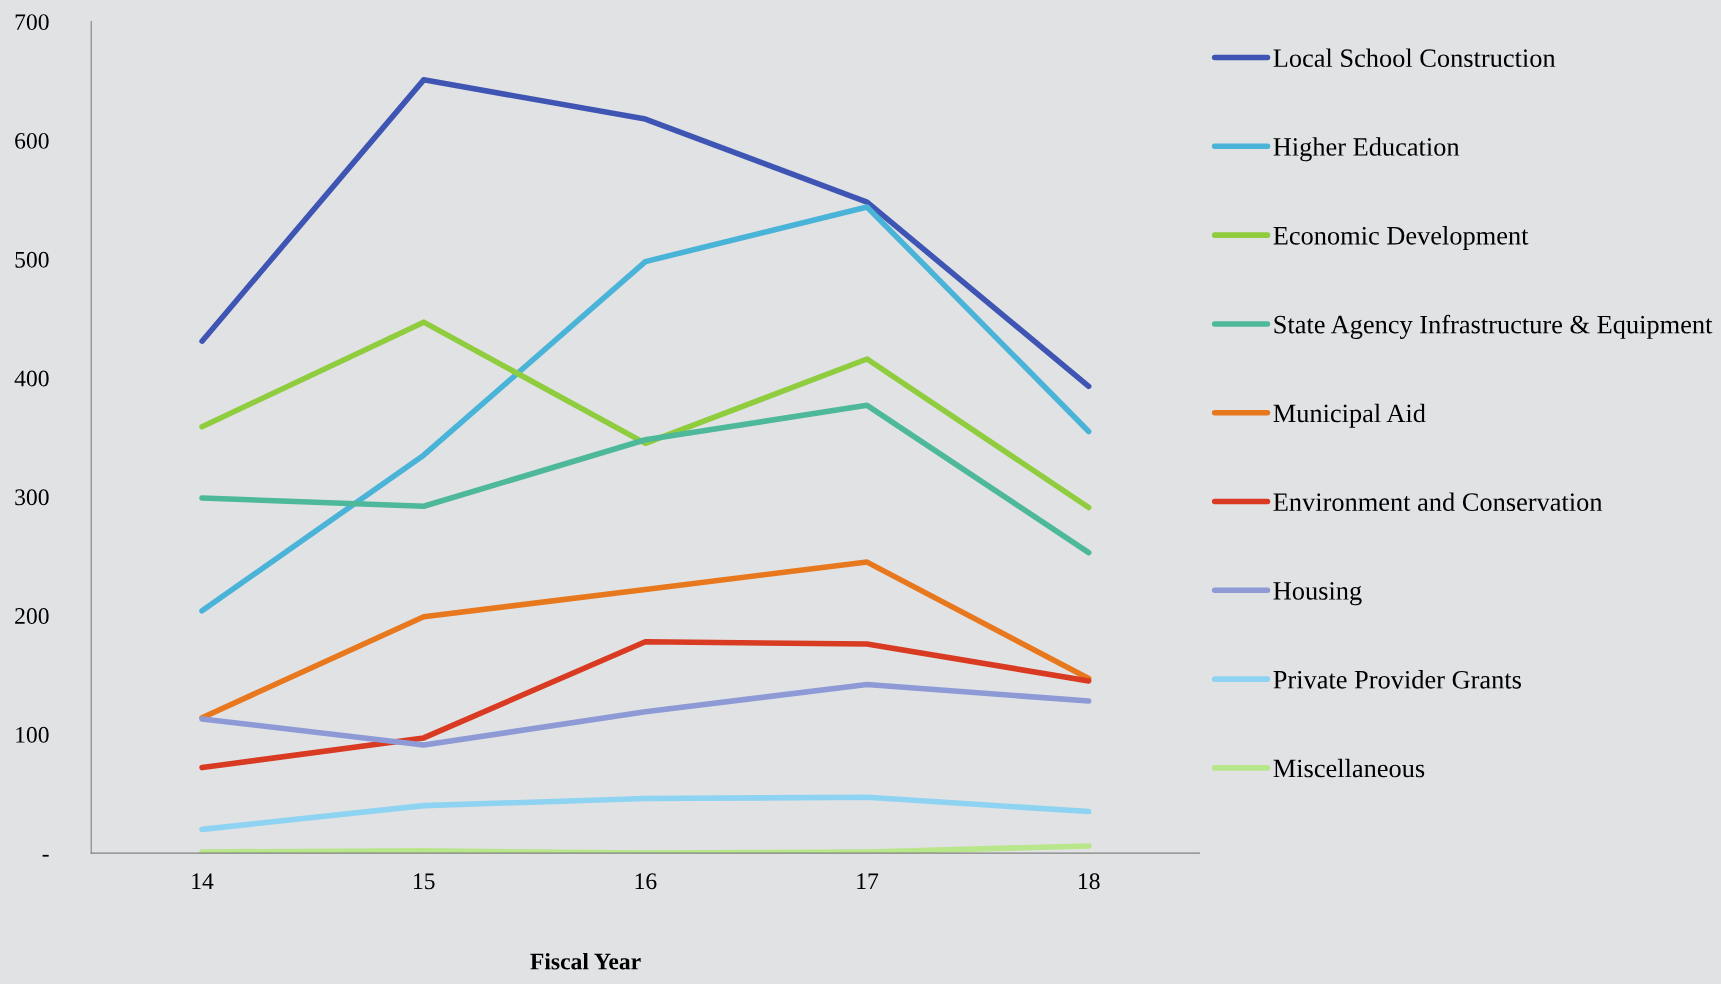  I want to click on y-tick-label: -, so click(45, 855).